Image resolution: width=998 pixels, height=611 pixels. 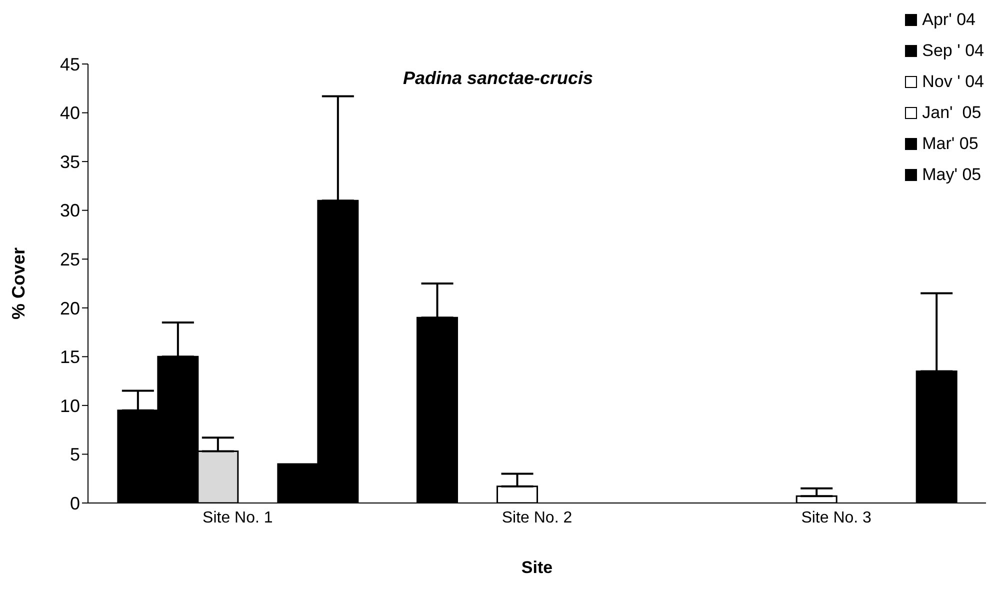 I want to click on y-tick-label: 20, so click(x=70, y=308).